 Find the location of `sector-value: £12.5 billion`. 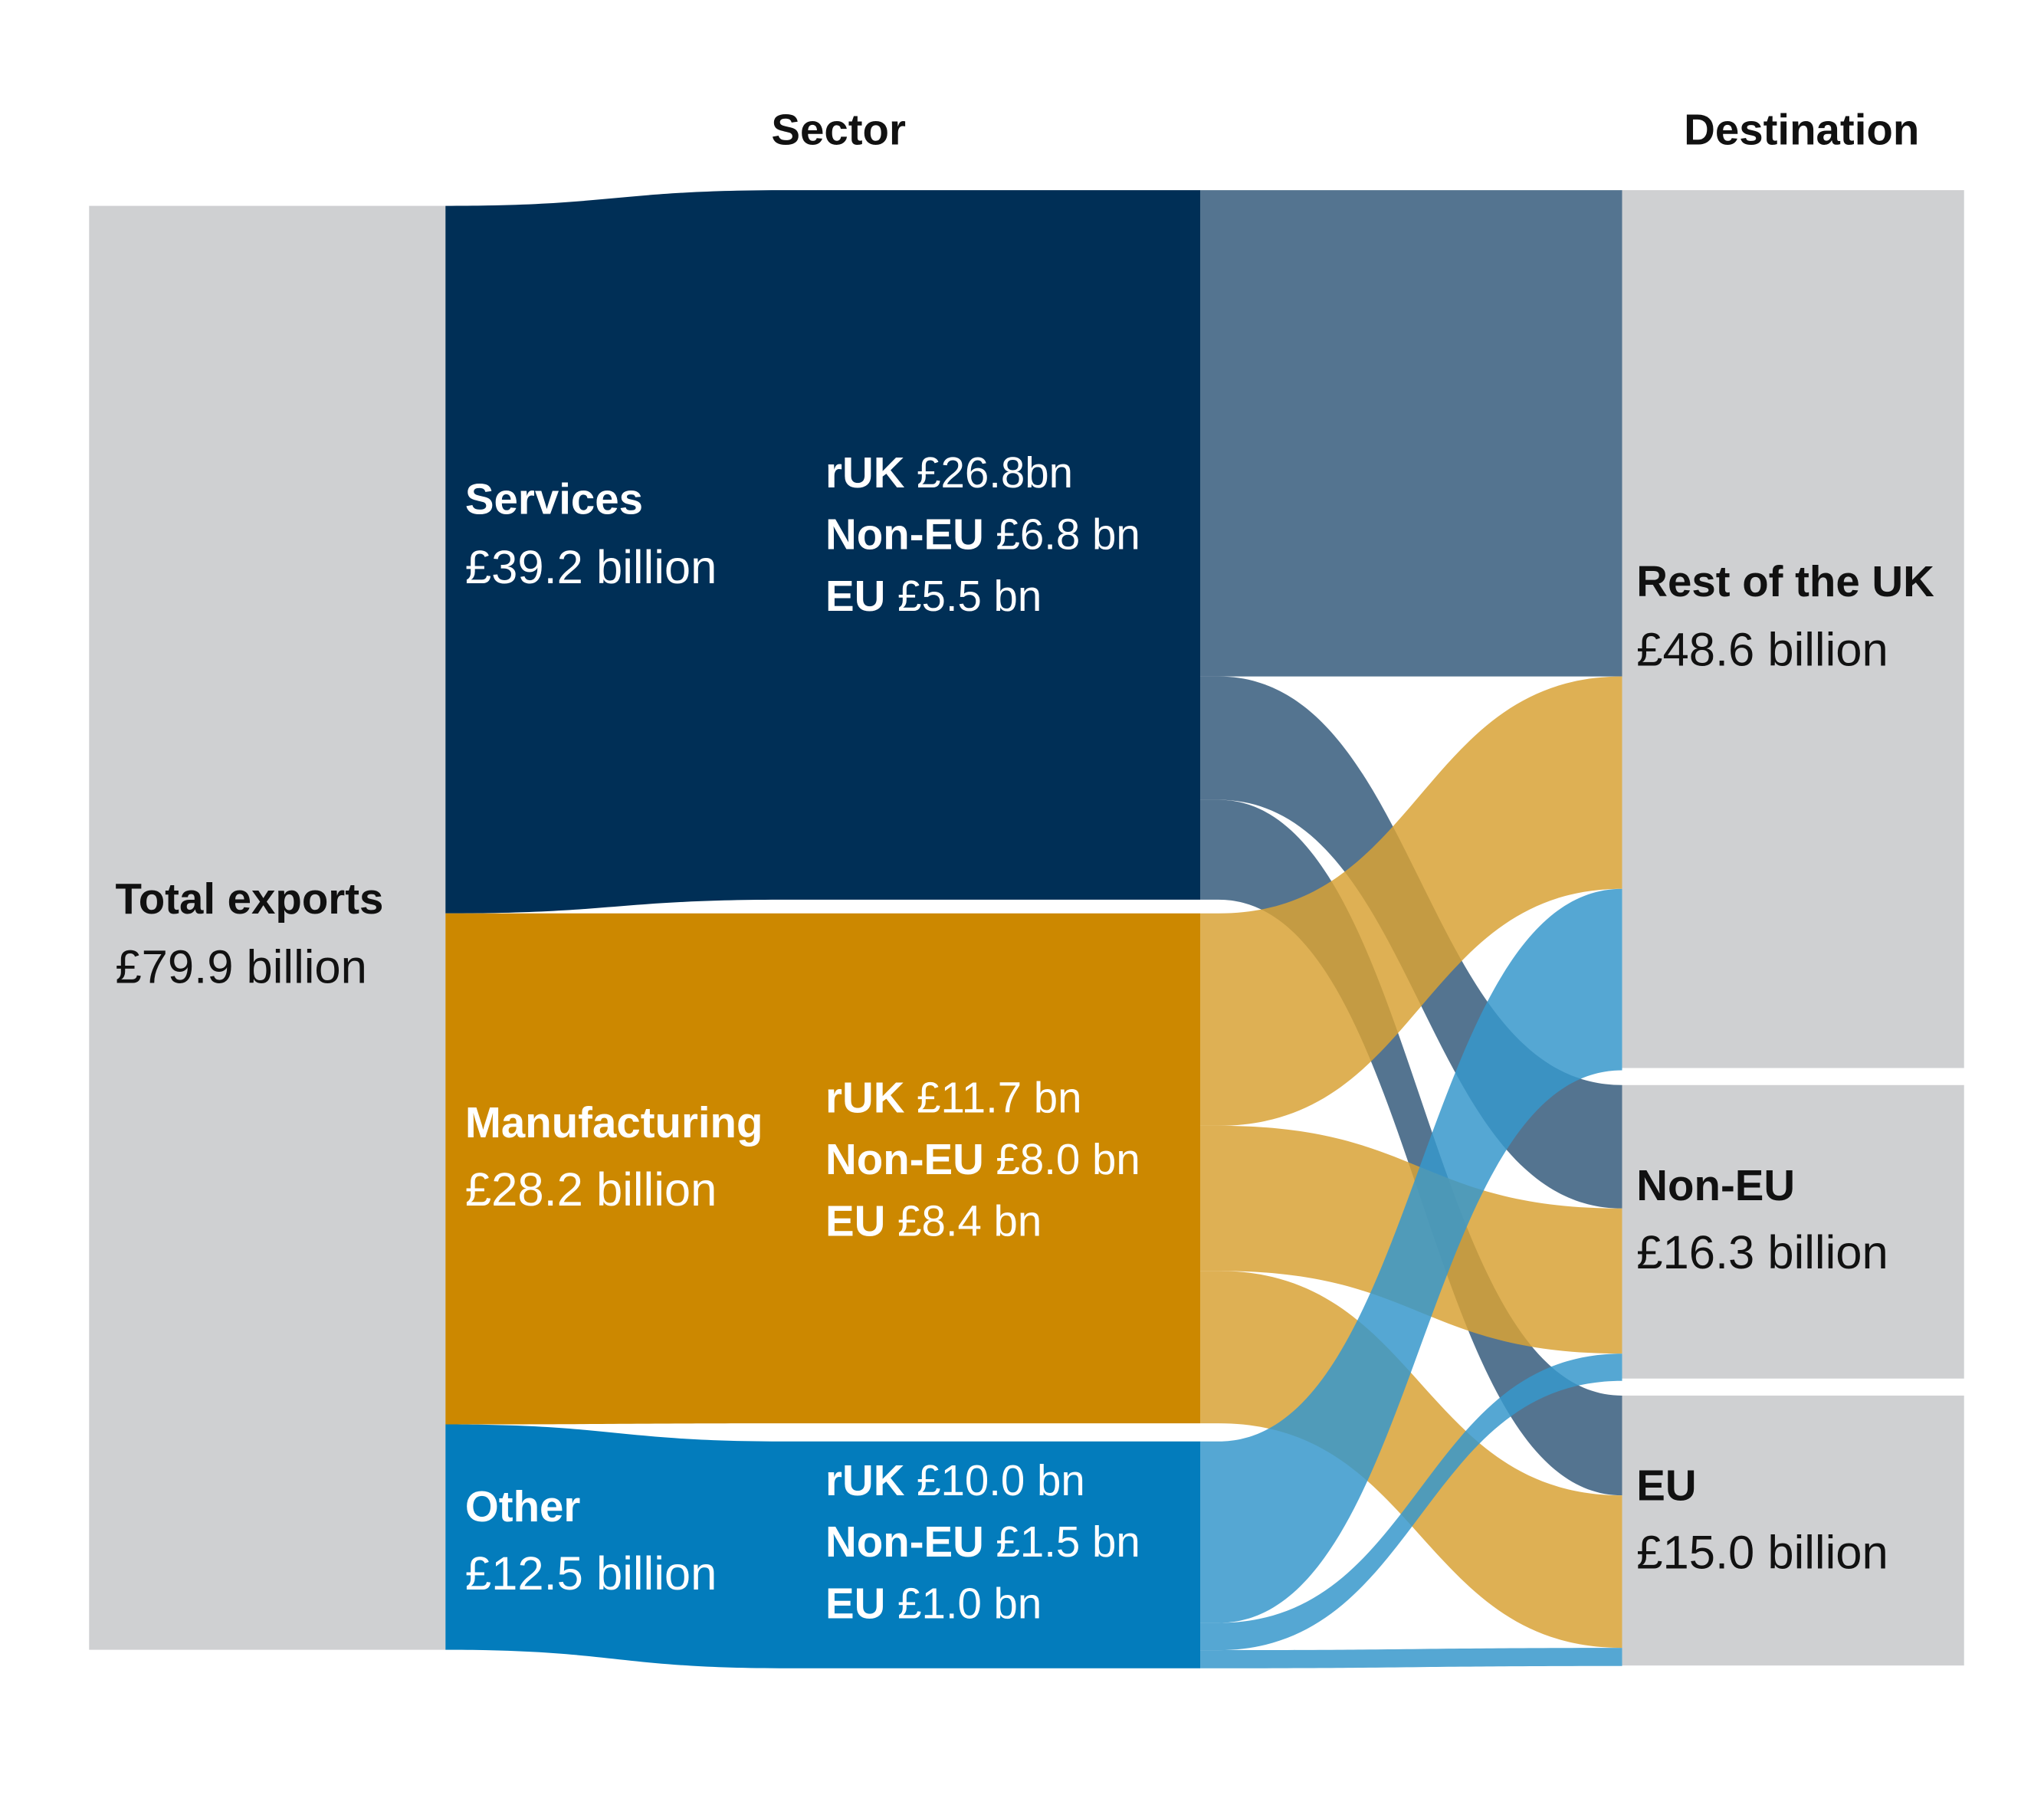

sector-value: £12.5 billion is located at coordinates (591, 1573).